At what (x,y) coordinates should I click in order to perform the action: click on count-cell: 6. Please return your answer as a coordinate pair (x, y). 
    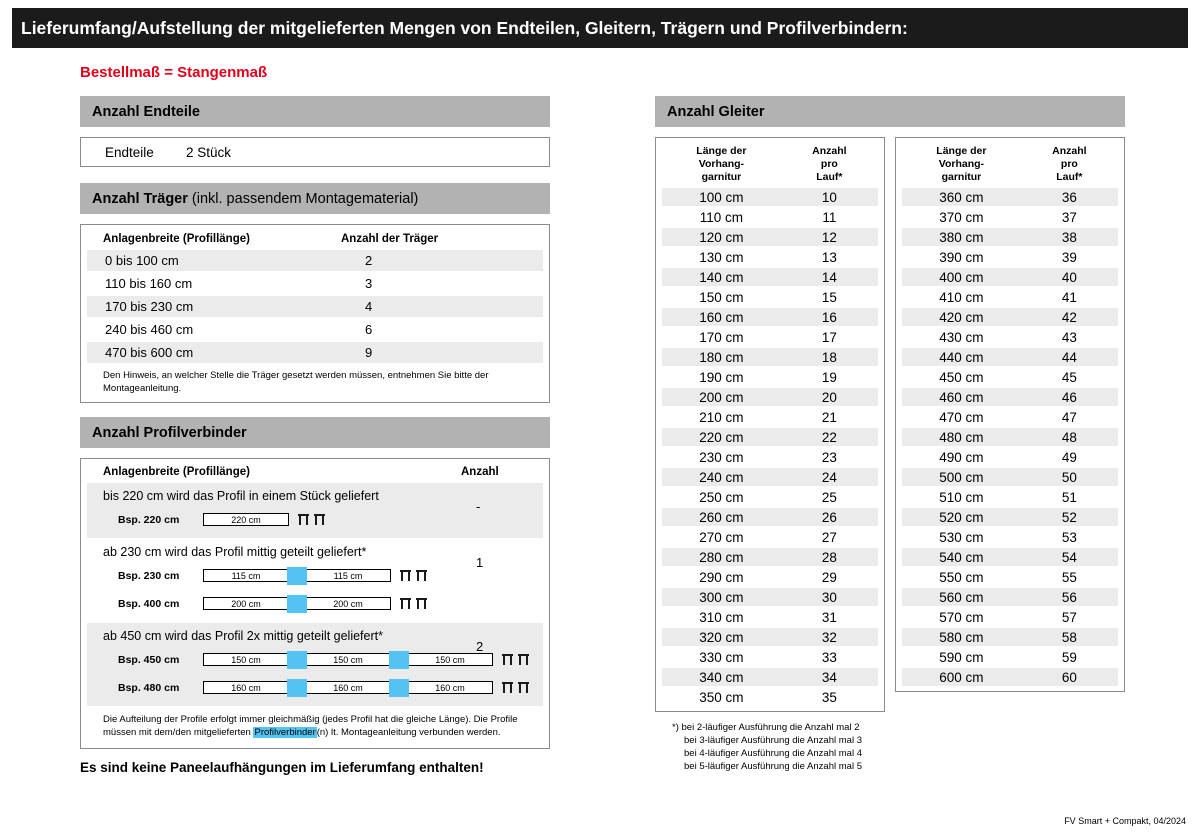
    Looking at the image, I should click on (369, 329).